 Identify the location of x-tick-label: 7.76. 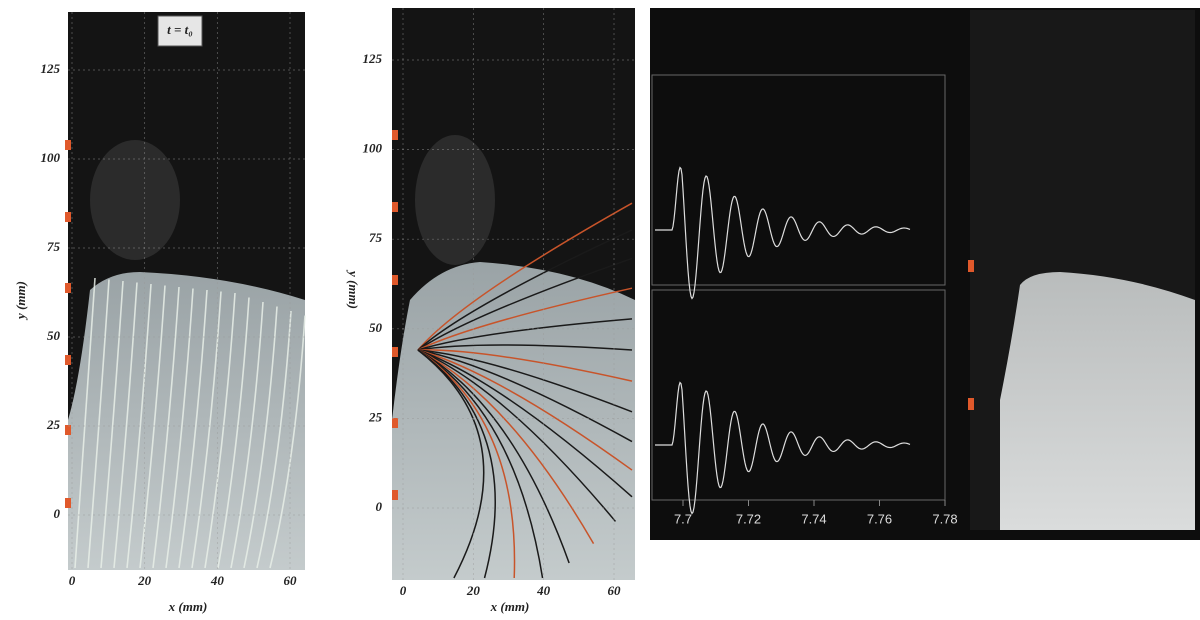
(879, 518).